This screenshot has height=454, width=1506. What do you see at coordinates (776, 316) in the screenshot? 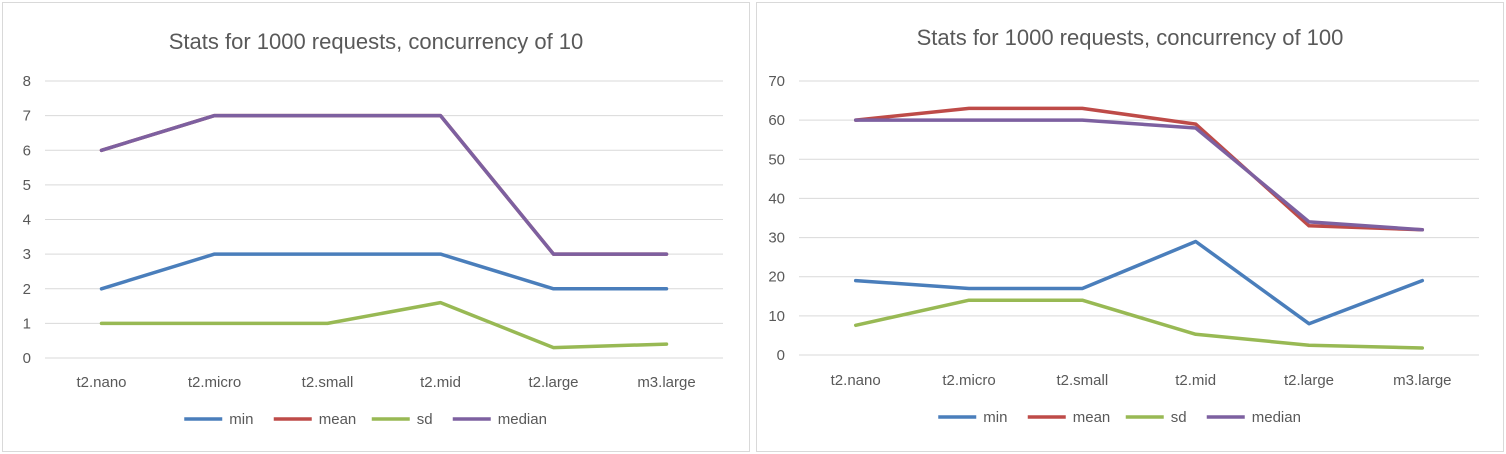
I see `y-tick-label: 10` at bounding box center [776, 316].